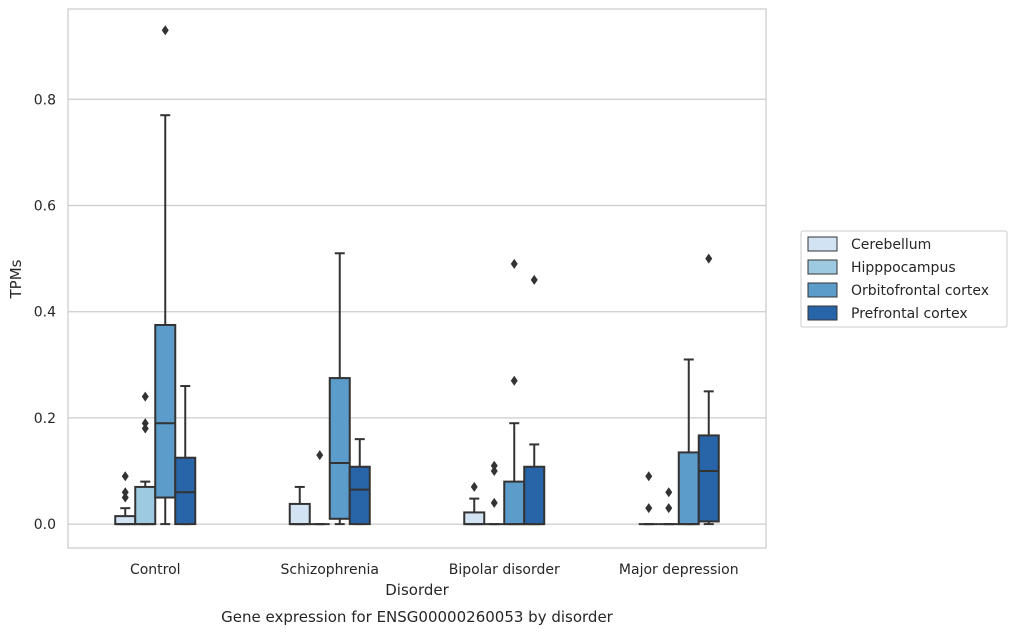  I want to click on x-tick-label: Bipolar disorder, so click(504, 570).